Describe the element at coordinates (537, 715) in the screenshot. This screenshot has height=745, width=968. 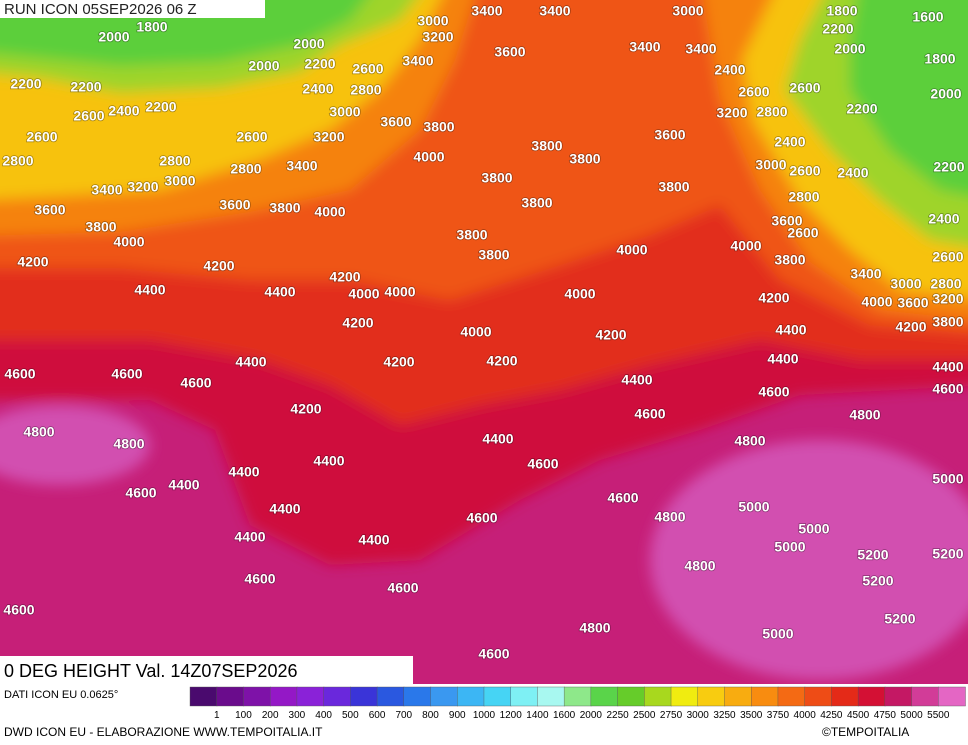
I see `colorbar-label: 1400` at that location.